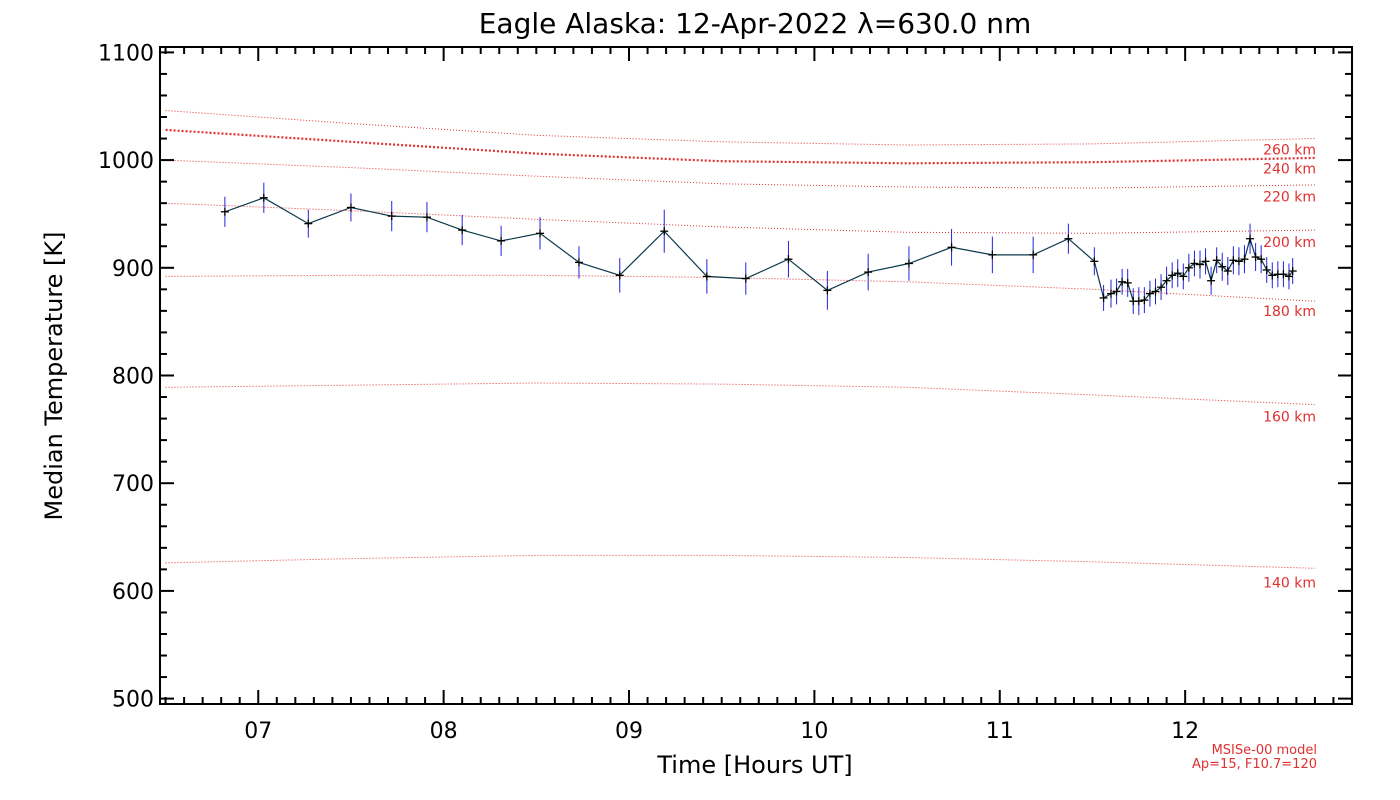 The image size is (1400, 800). Describe the element at coordinates (740, 174) in the screenshot. I see `model-curve-220km` at that location.